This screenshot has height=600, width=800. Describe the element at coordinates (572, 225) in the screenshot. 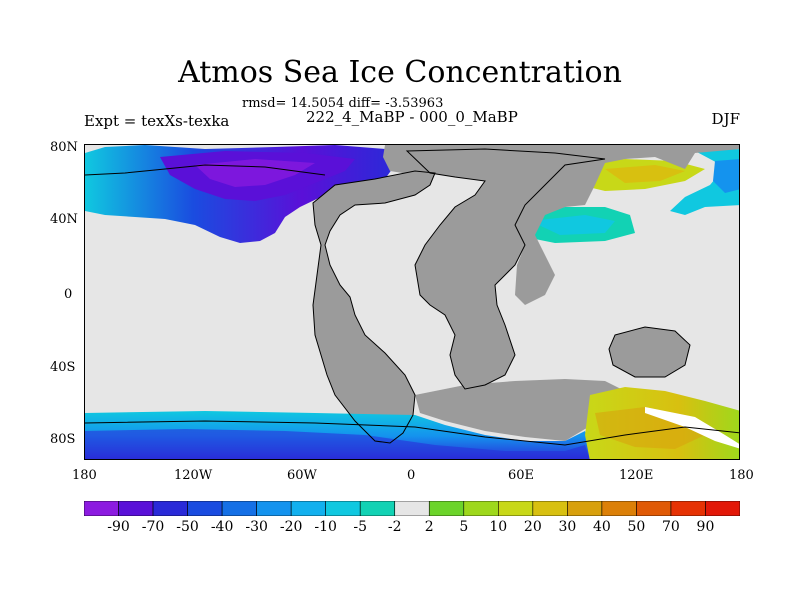

I see `north-pacific-core` at that location.